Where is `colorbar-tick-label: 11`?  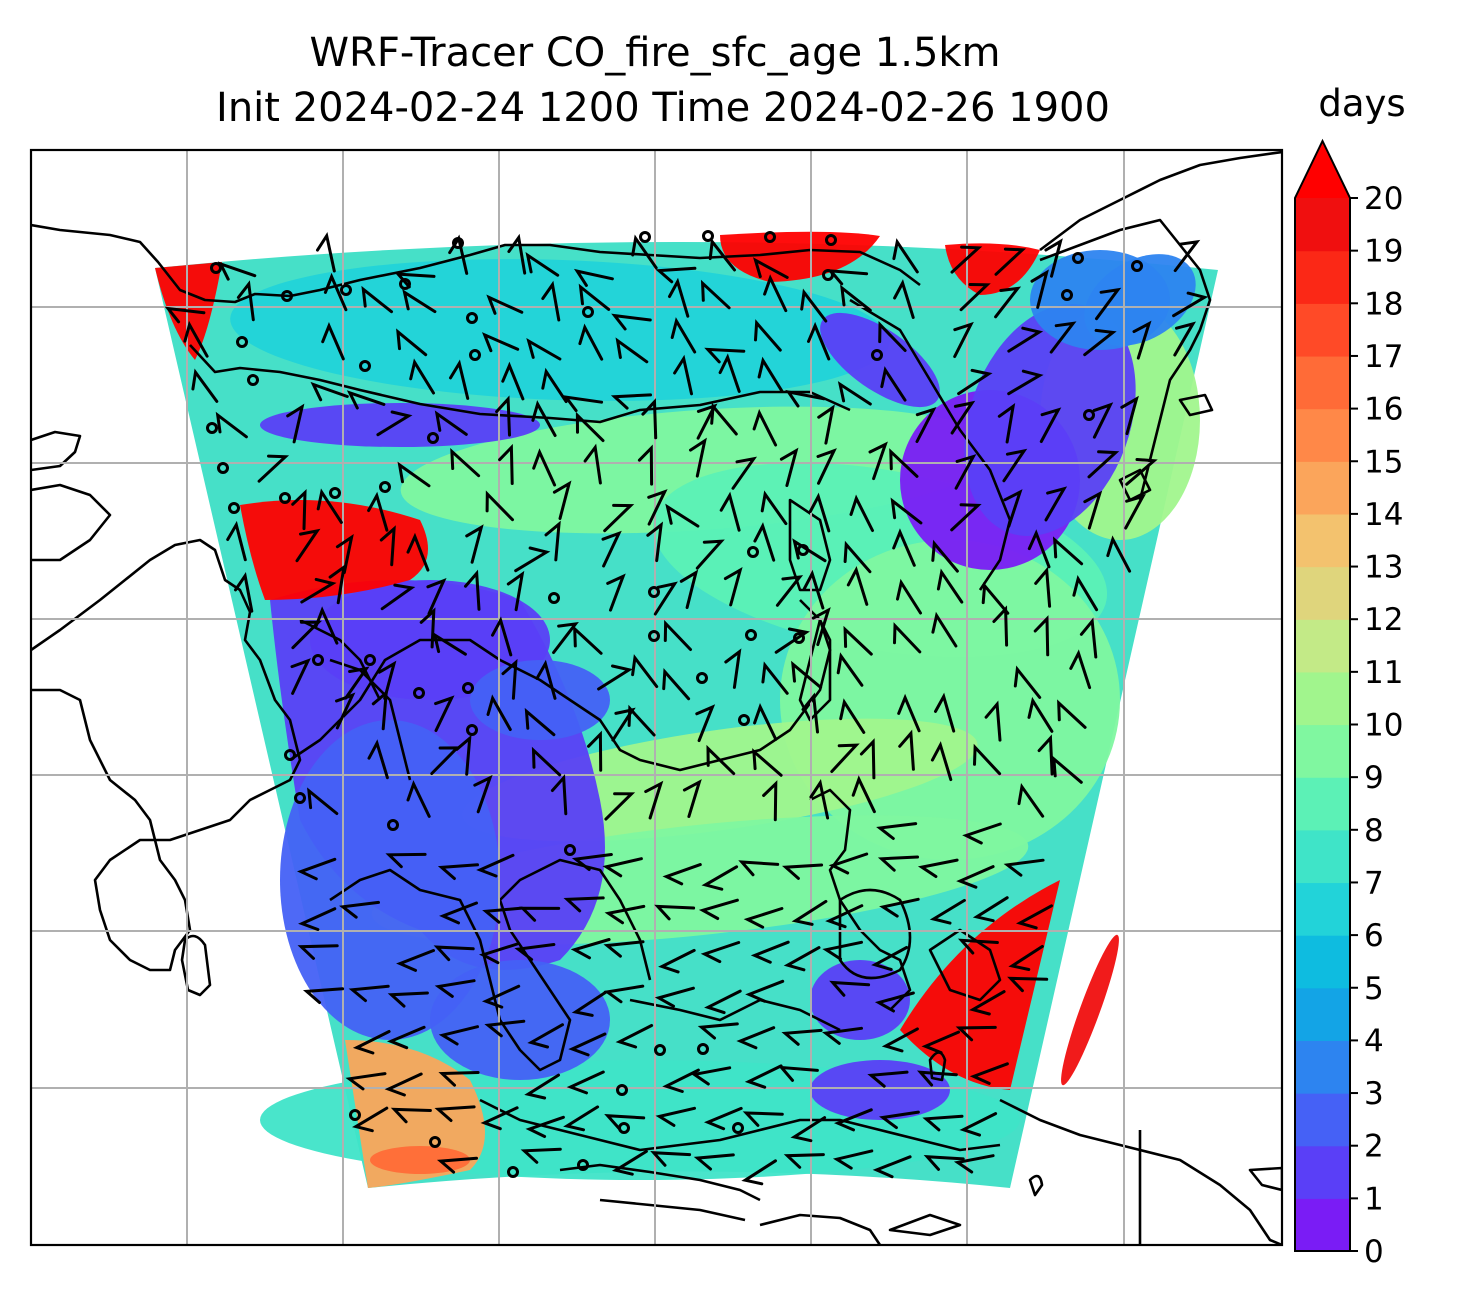 colorbar-tick-label: 11 is located at coordinates (1383, 673).